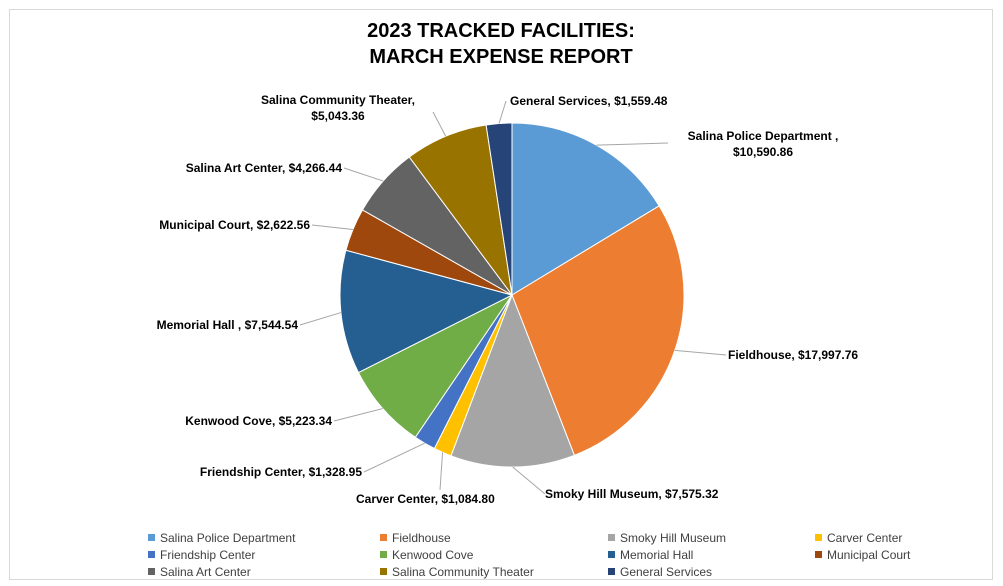 The height and width of the screenshot is (586, 1003). I want to click on legend-label: General Services, so click(666, 572).